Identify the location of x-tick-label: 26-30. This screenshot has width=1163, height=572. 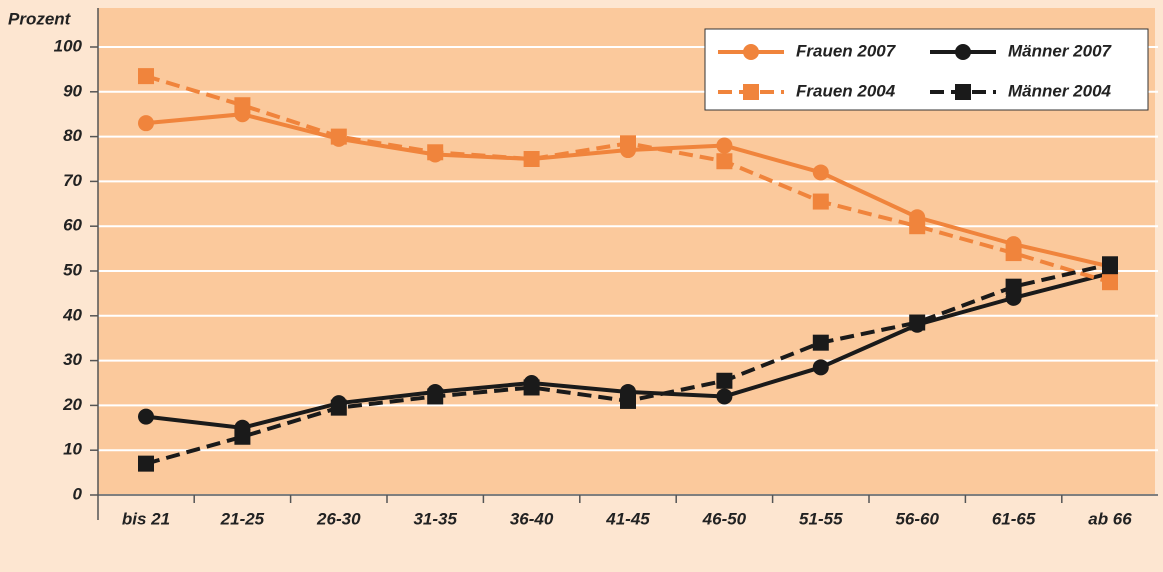
(338, 518).